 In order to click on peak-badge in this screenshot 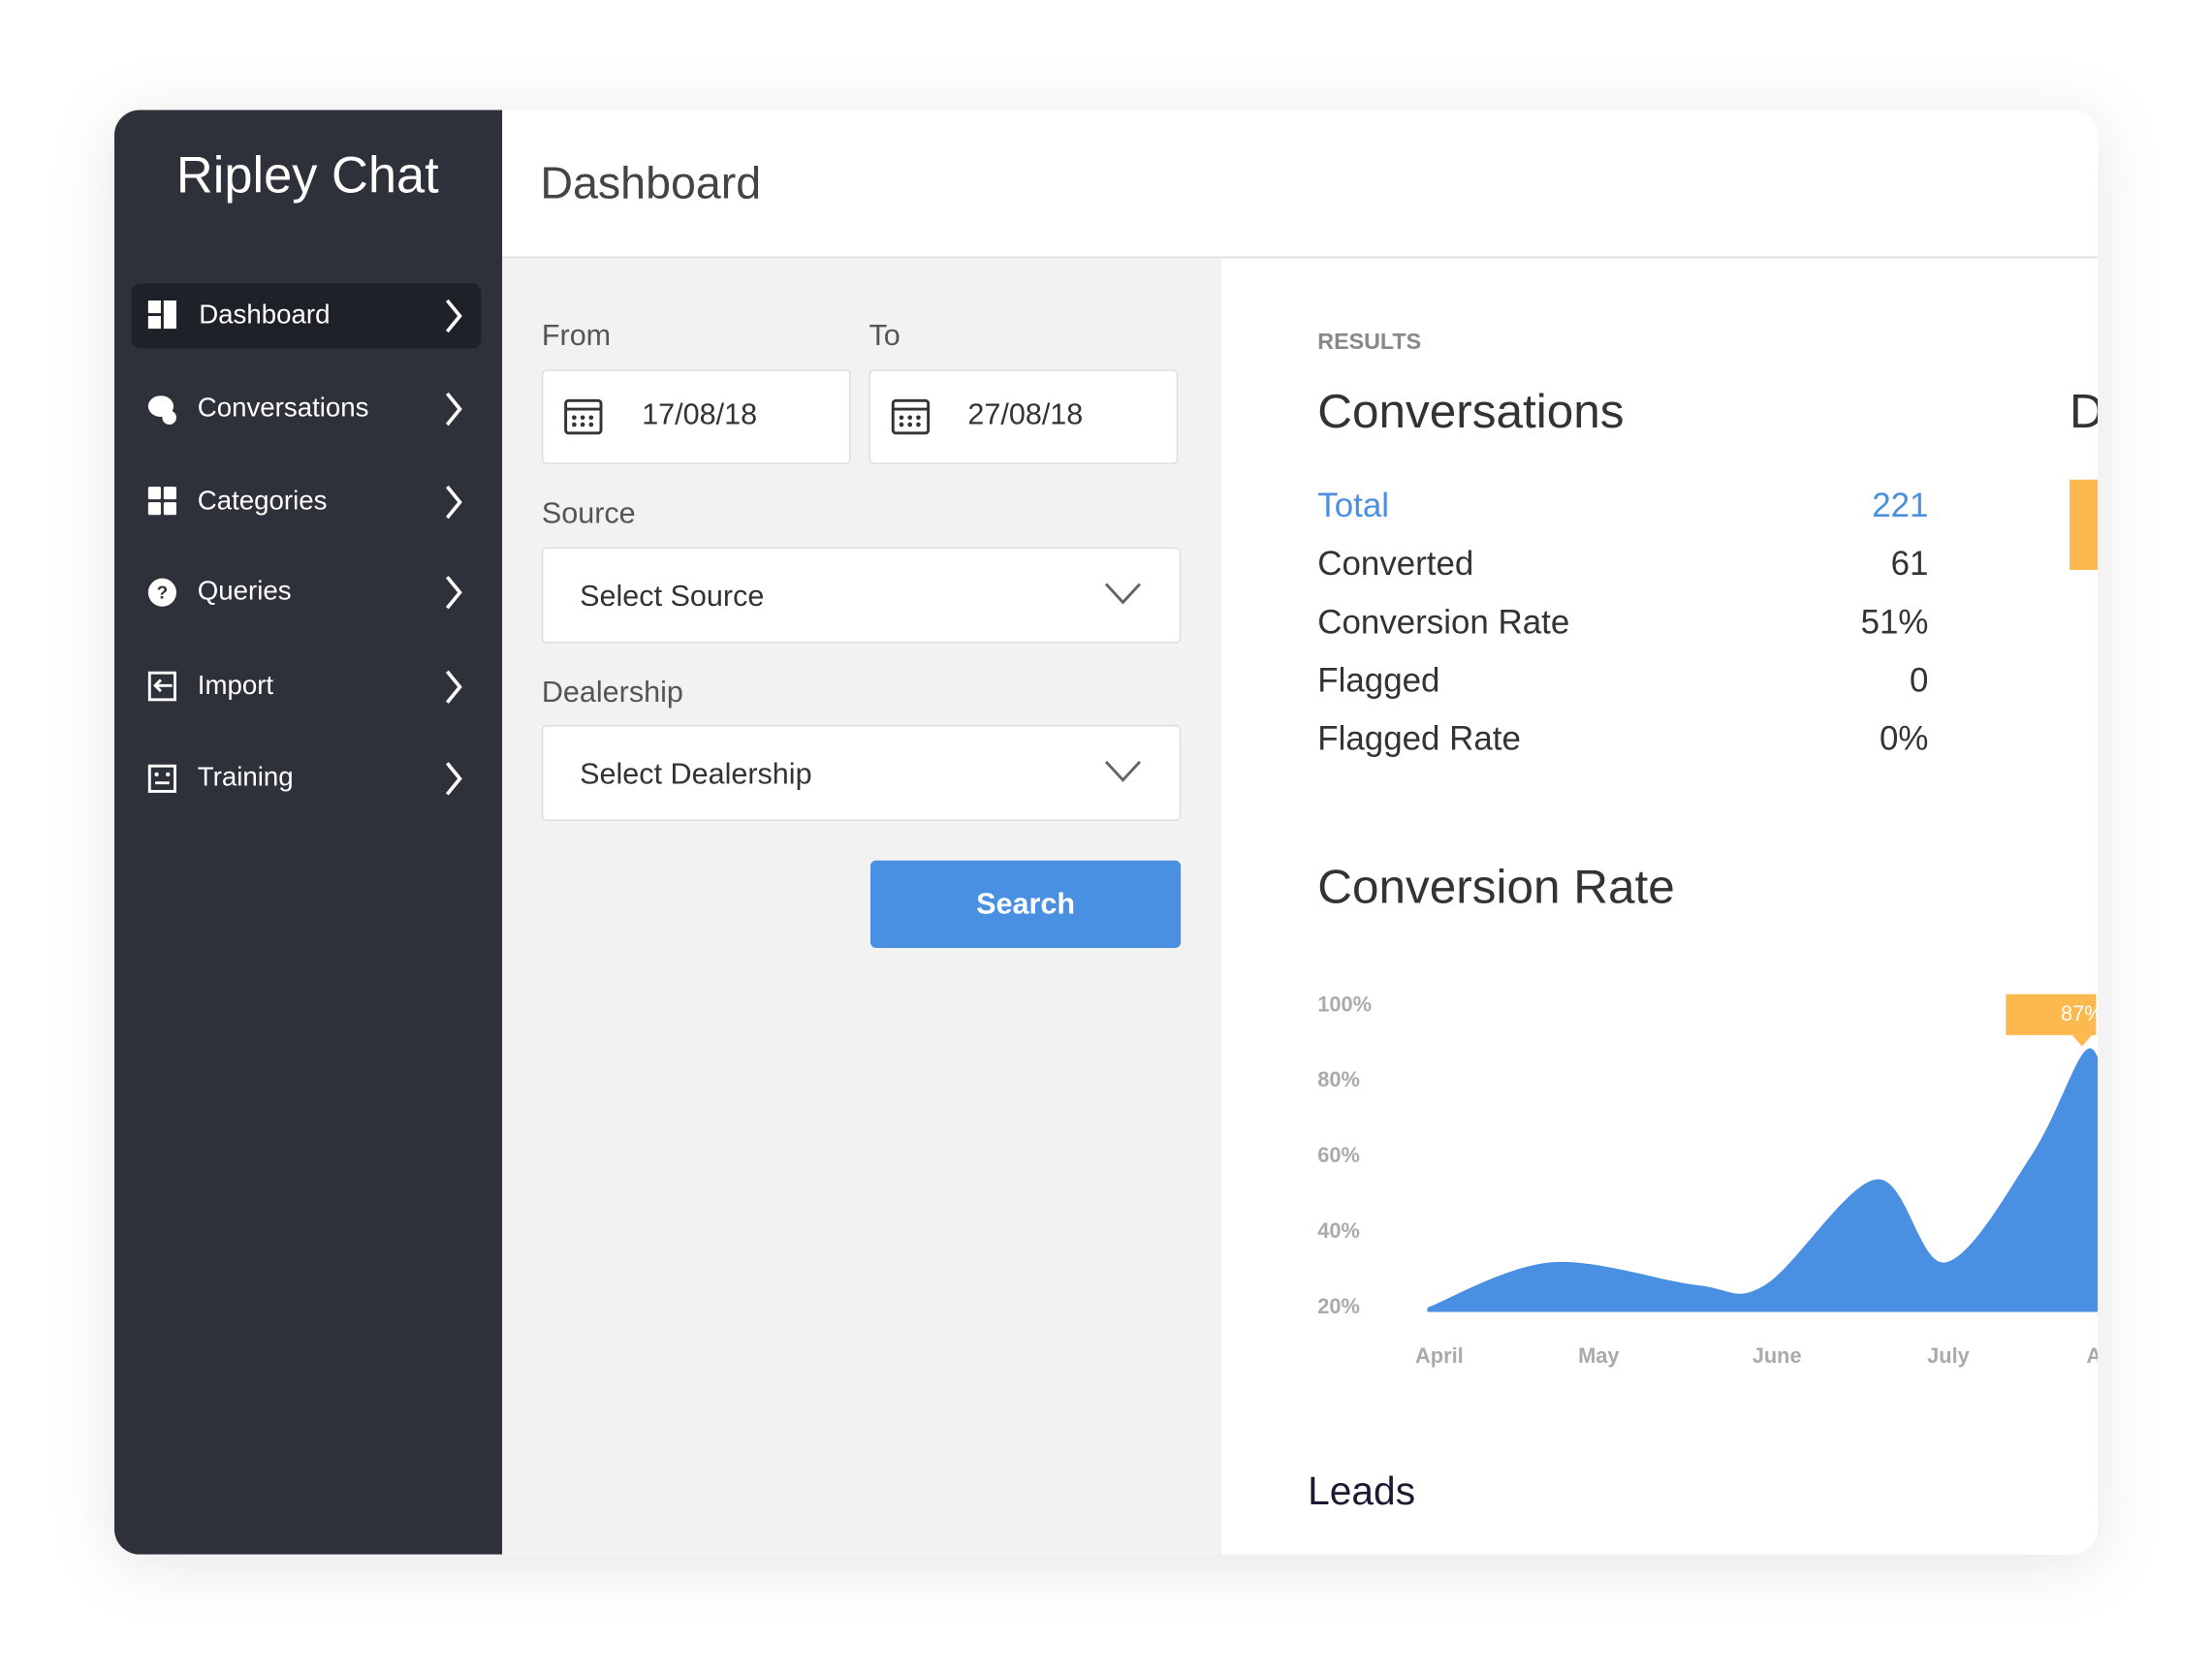, I will do `click(2051, 1014)`.